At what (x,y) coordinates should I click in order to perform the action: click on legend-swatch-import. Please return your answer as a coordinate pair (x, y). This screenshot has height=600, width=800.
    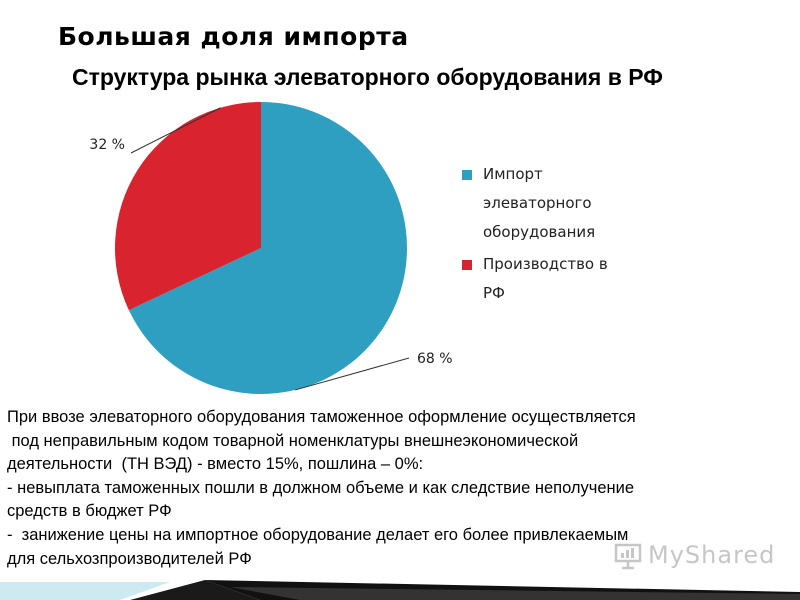
    Looking at the image, I should click on (467, 175).